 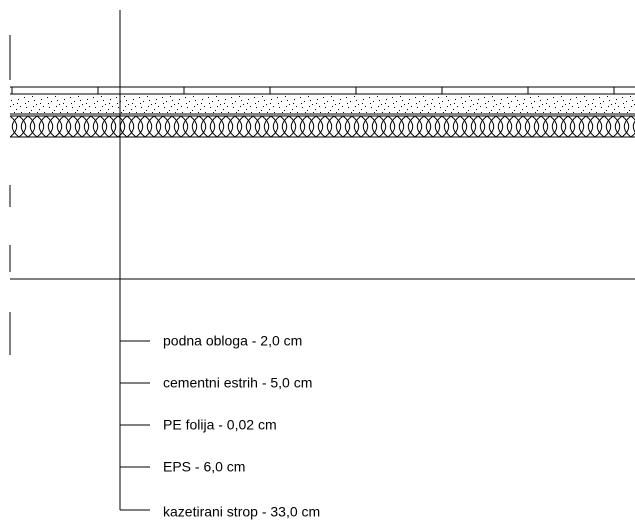 I want to click on screed, so click(x=322, y=104).